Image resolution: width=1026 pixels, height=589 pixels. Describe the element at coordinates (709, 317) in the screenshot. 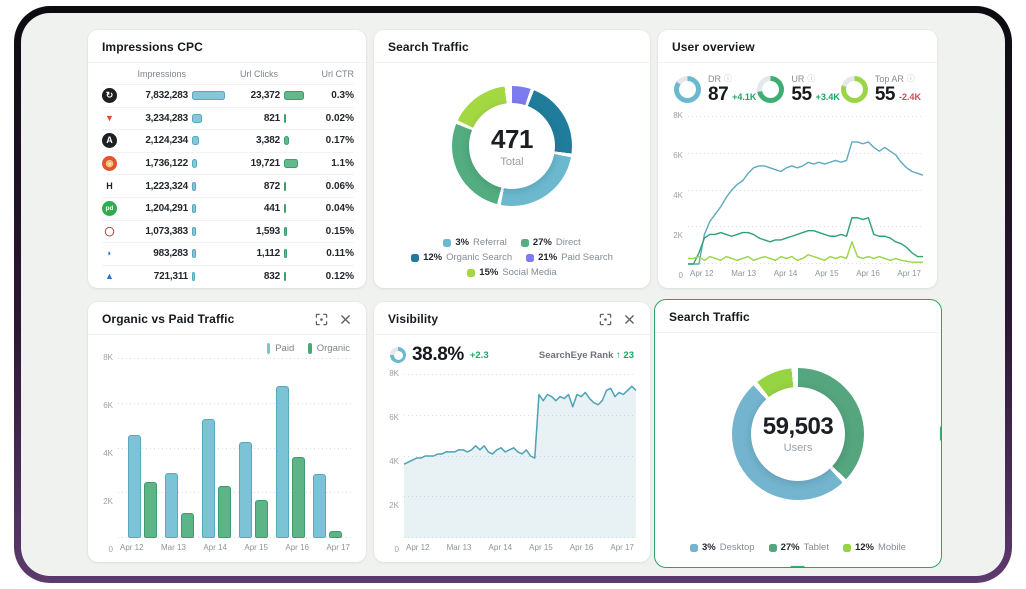

I see `card-title: Search Traffic` at that location.